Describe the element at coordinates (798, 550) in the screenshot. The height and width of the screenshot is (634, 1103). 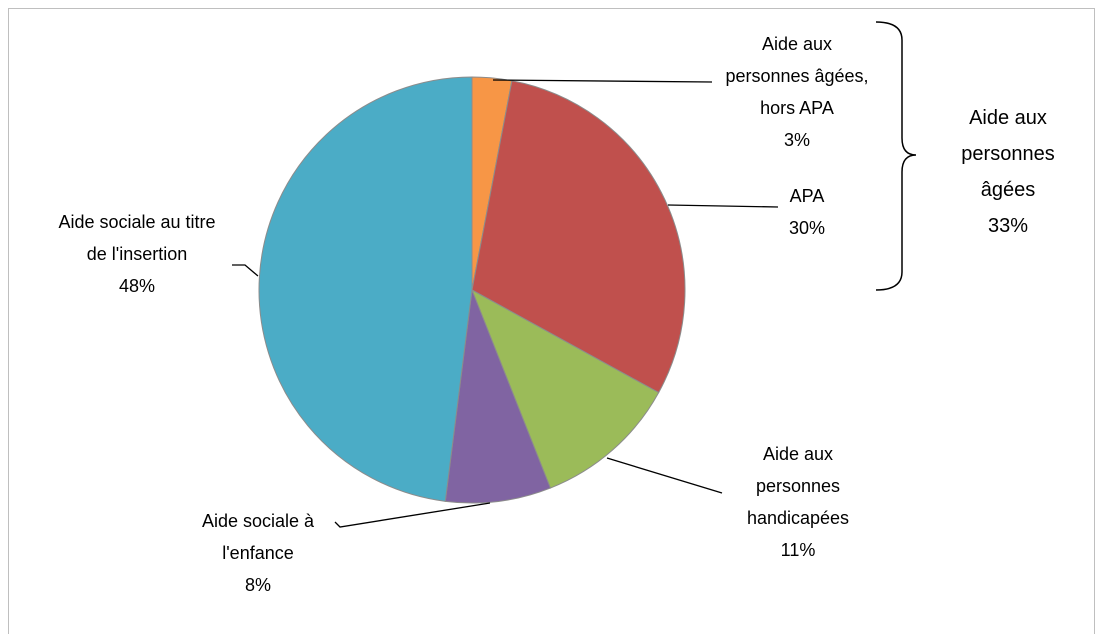
I see `value-label: 11%` at that location.